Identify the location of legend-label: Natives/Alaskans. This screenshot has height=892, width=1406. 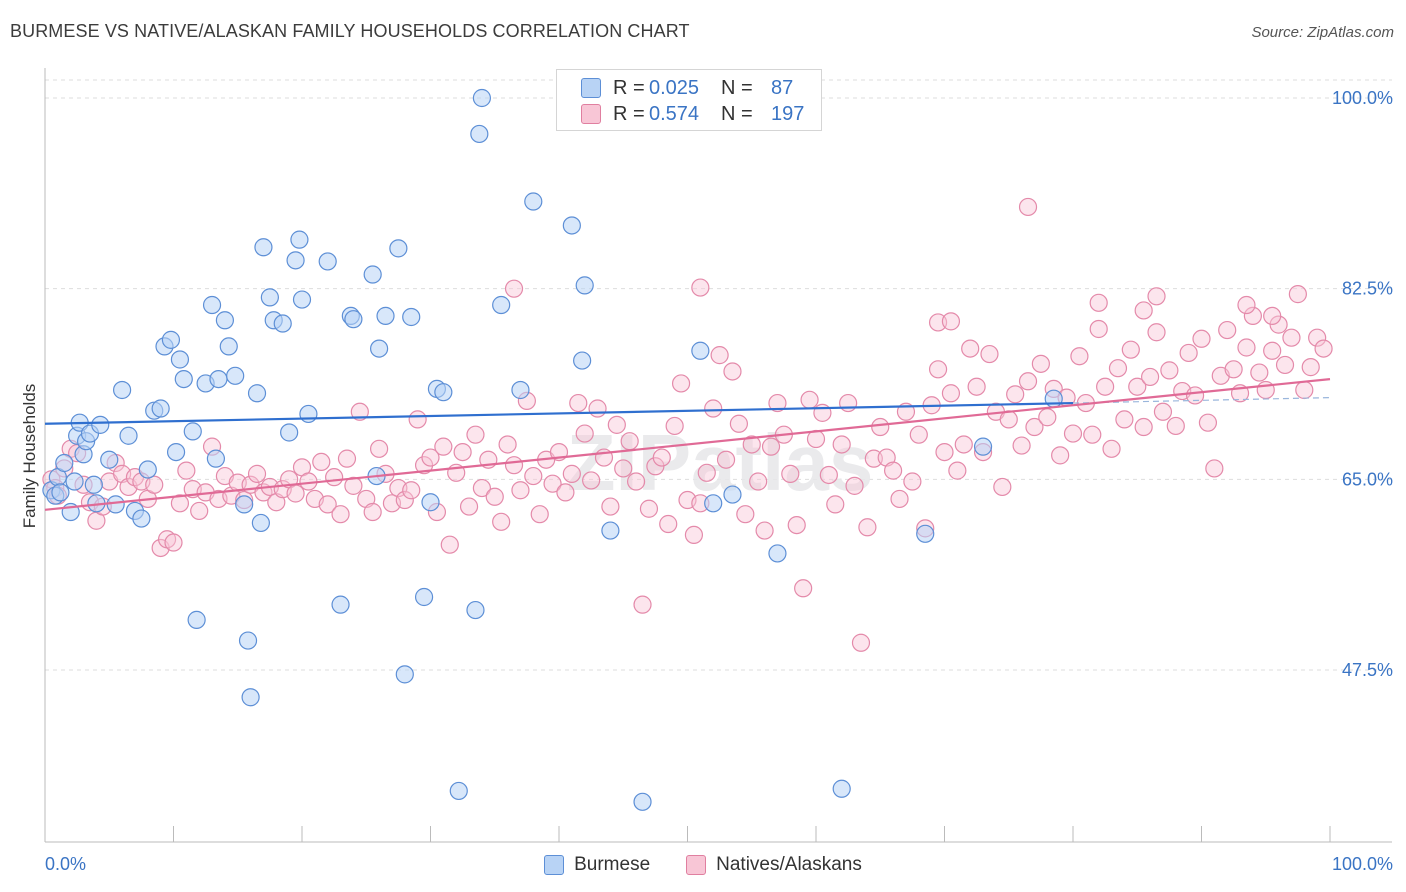
(789, 864).